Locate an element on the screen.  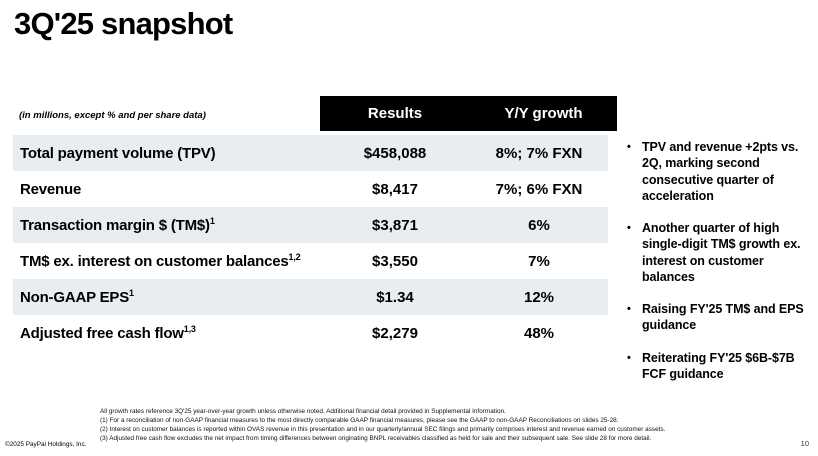
metric-yoy: 48% is located at coordinates (539, 333).